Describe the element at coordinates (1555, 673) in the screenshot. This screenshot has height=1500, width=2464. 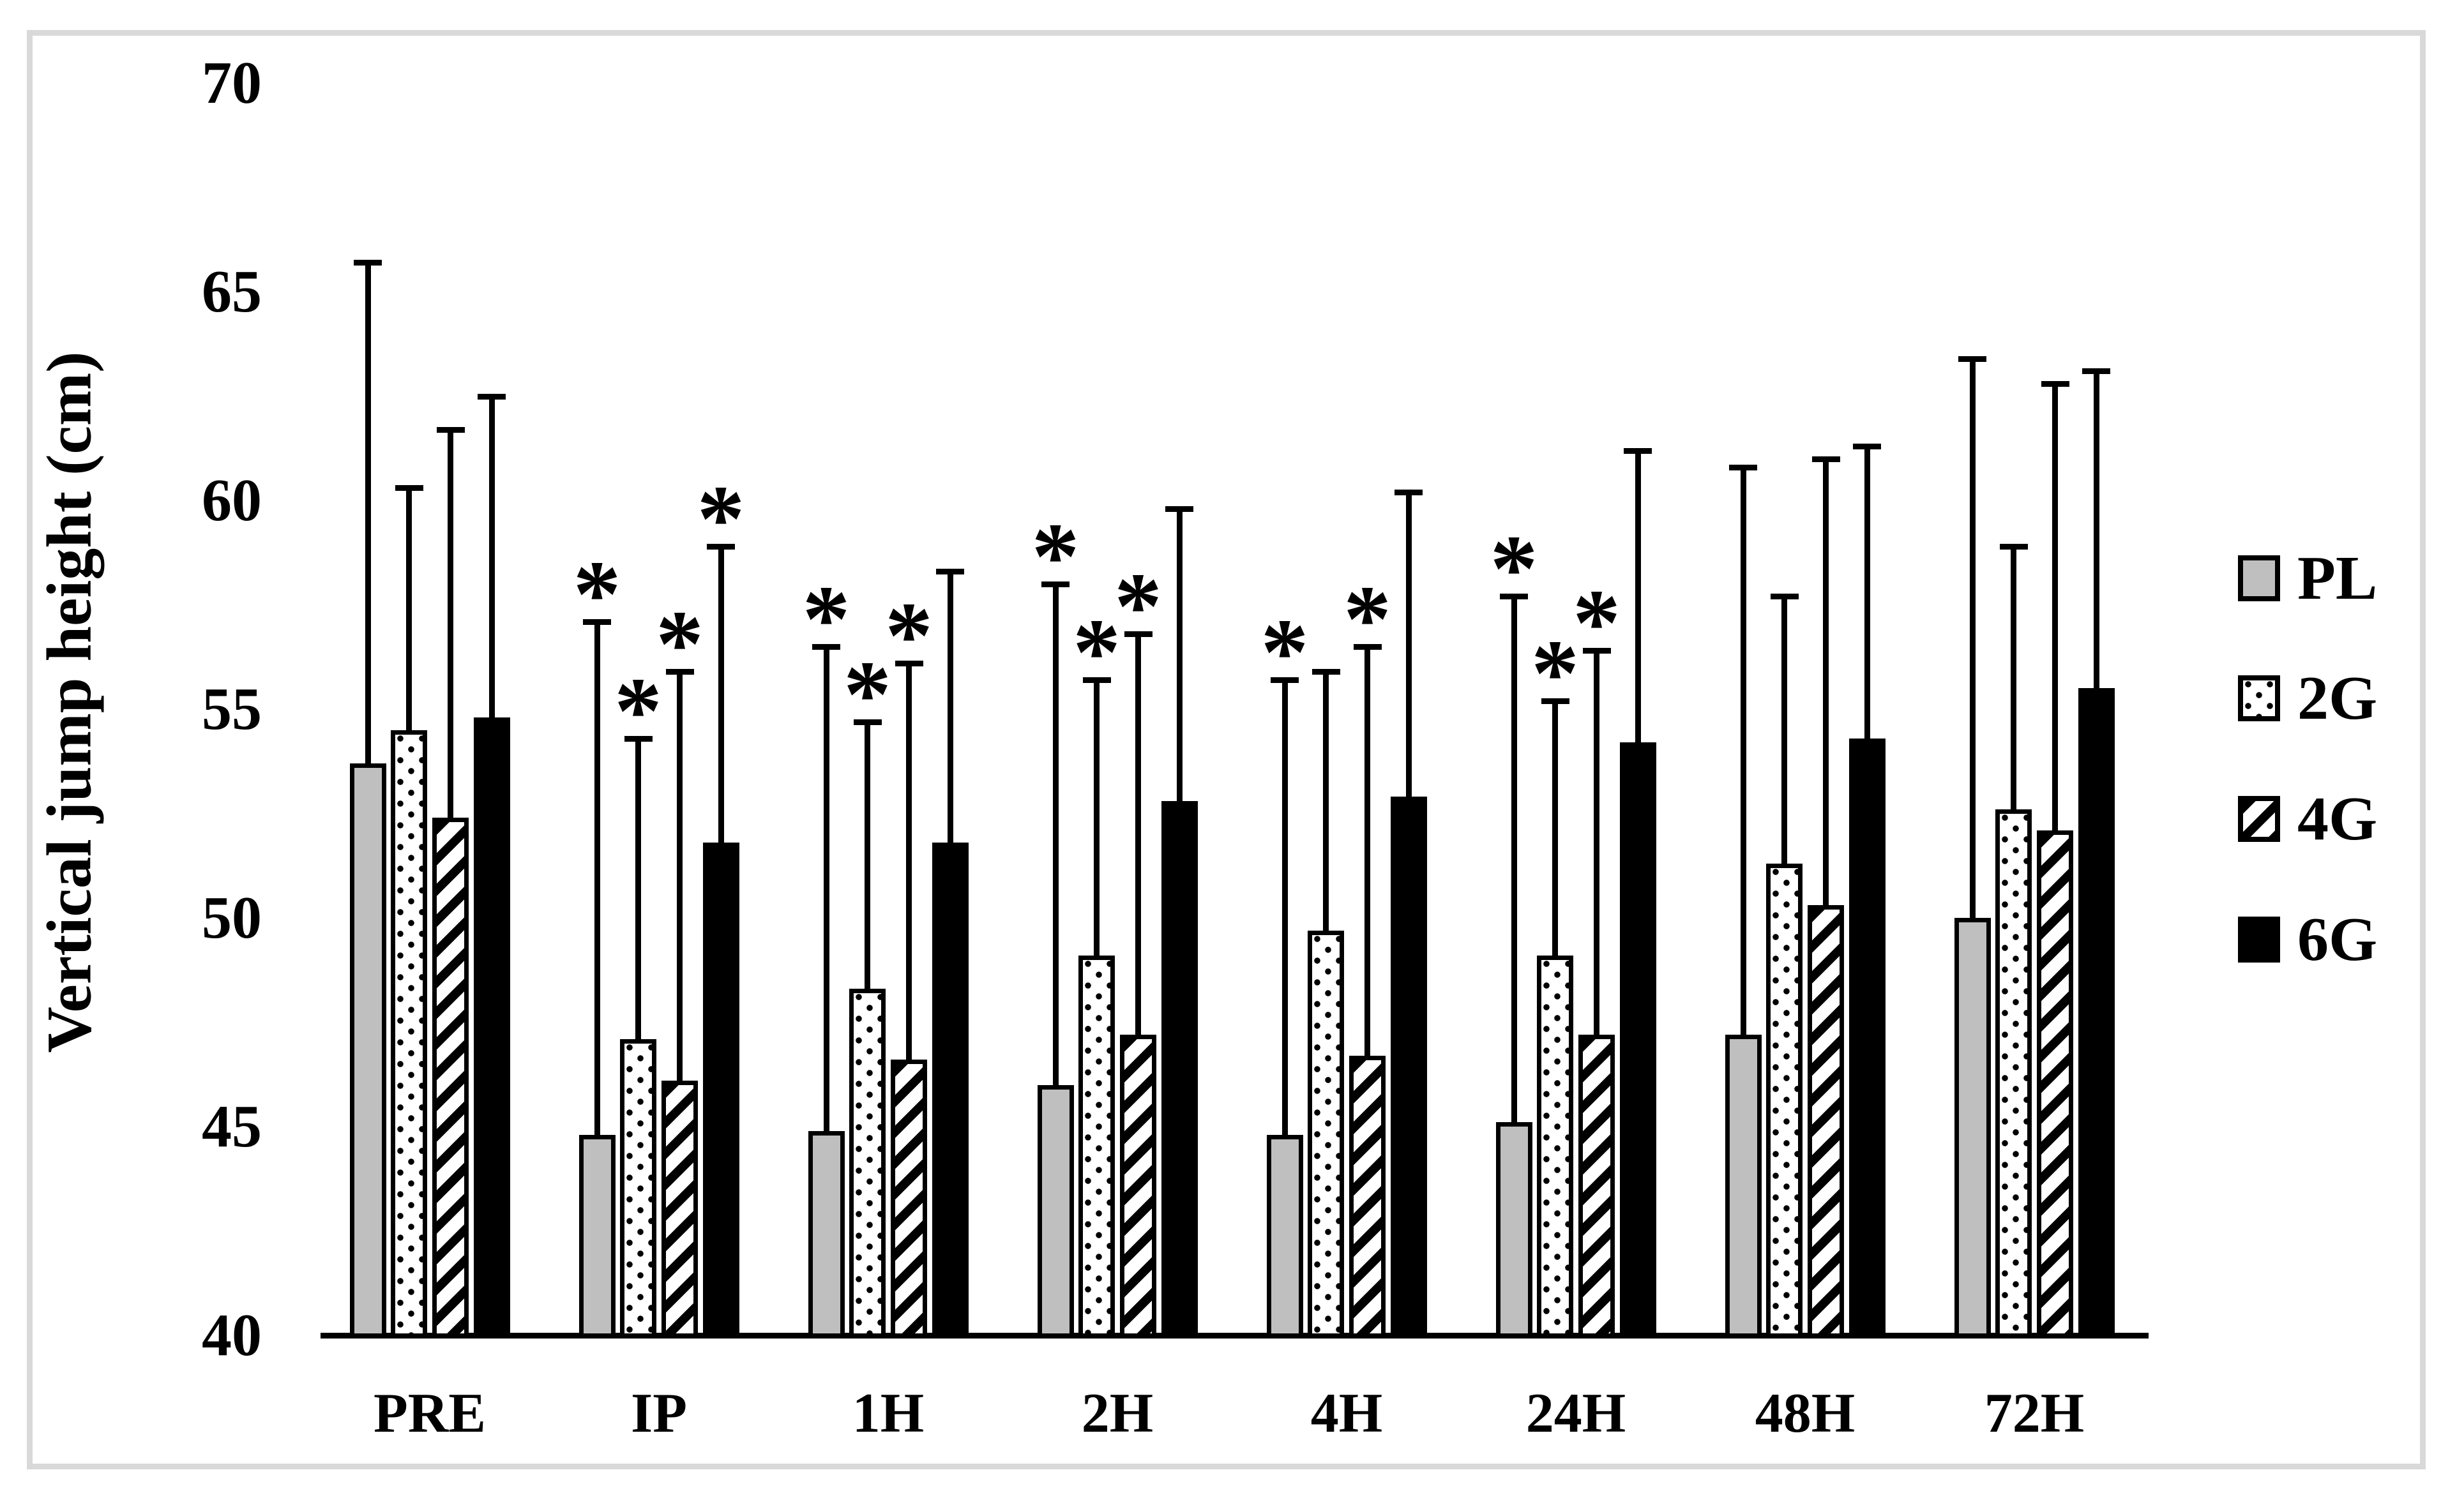
I see `significance-star-24H-2G: *` at that location.